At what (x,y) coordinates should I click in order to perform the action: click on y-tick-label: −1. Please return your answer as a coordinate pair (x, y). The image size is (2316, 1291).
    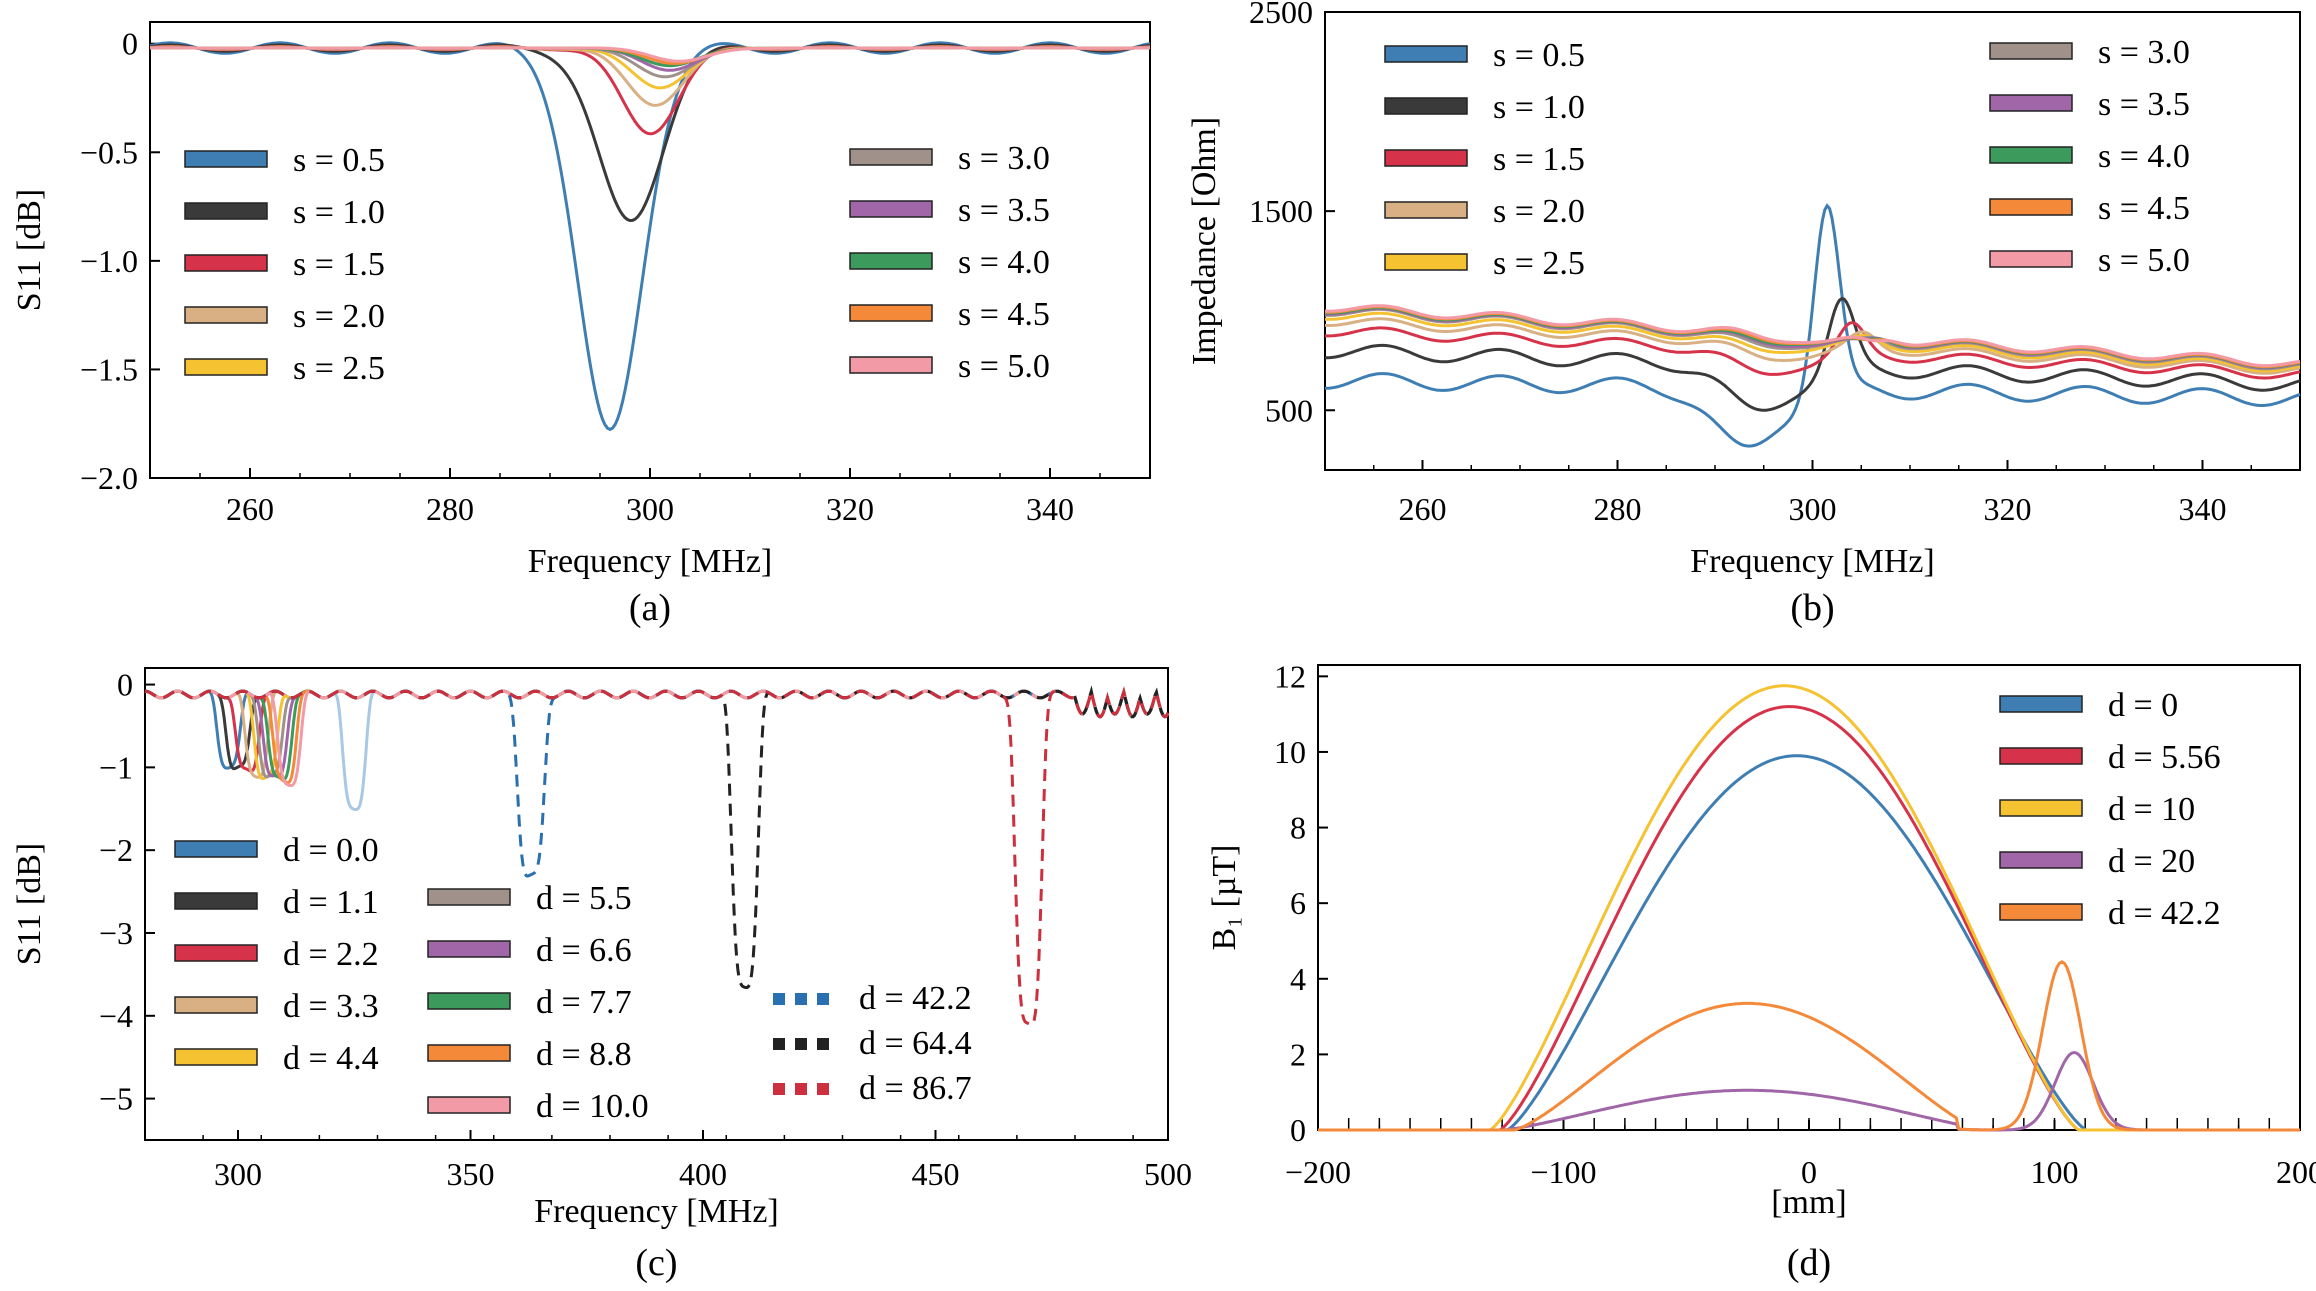
    Looking at the image, I should click on (116, 767).